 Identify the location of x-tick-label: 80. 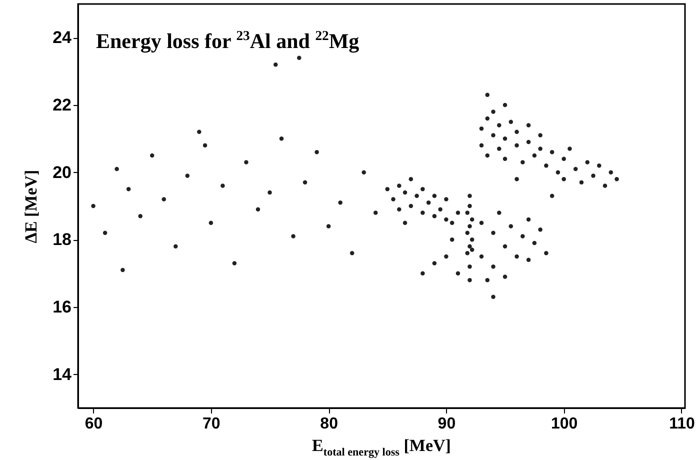
(329, 424).